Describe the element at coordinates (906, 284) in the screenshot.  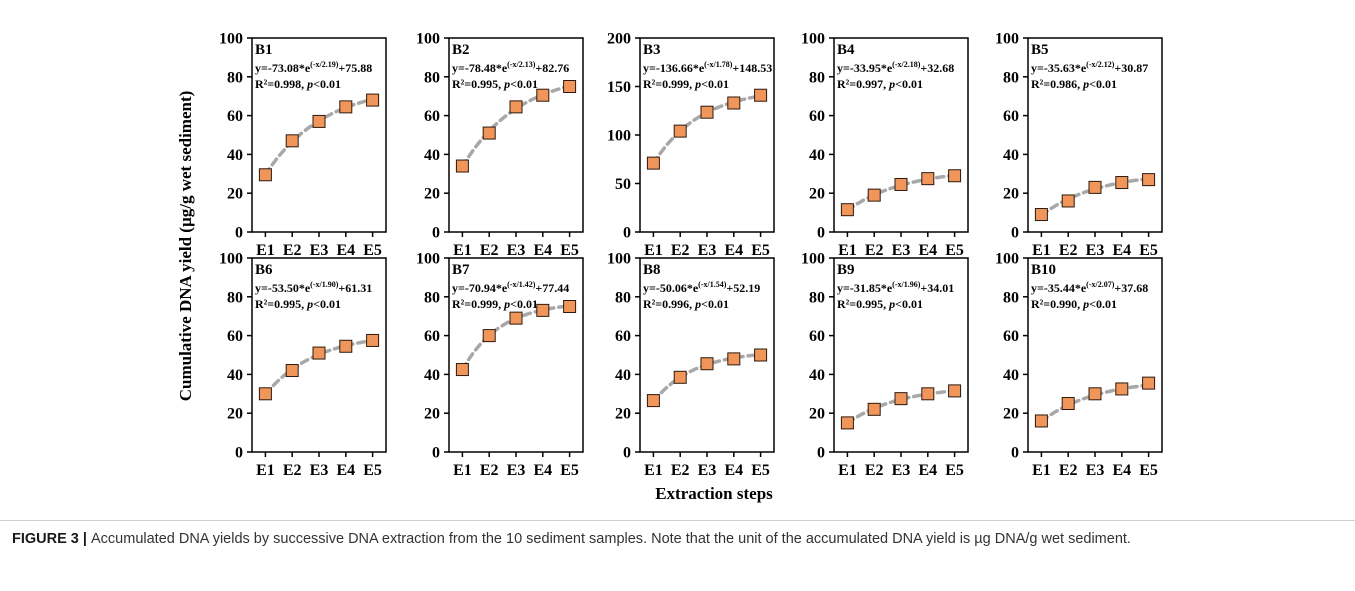
I see `equation-exponent: (-x/1.96)` at that location.